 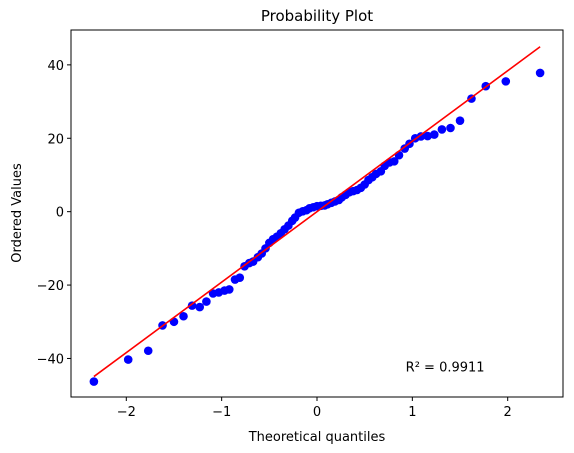 What do you see at coordinates (508, 412) in the screenshot?
I see `x-tick-label: 2` at bounding box center [508, 412].